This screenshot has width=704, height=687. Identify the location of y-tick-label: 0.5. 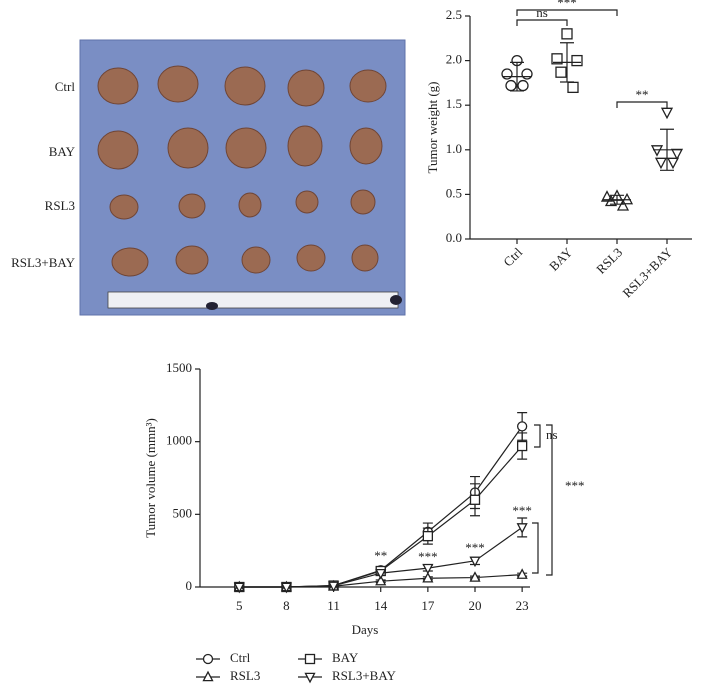
(454, 192).